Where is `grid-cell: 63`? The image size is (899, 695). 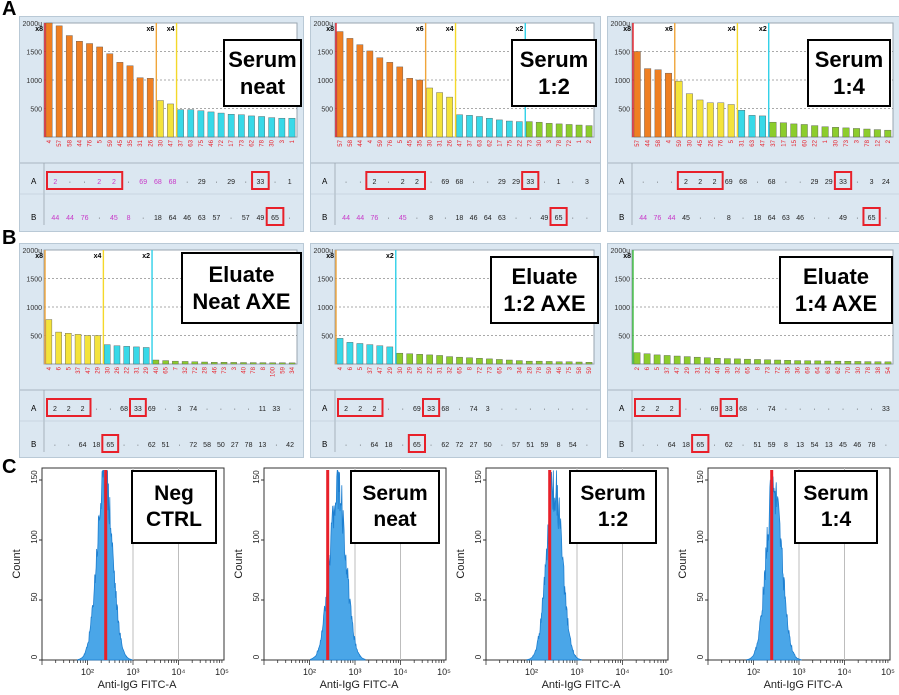 grid-cell: 63 is located at coordinates (202, 218).